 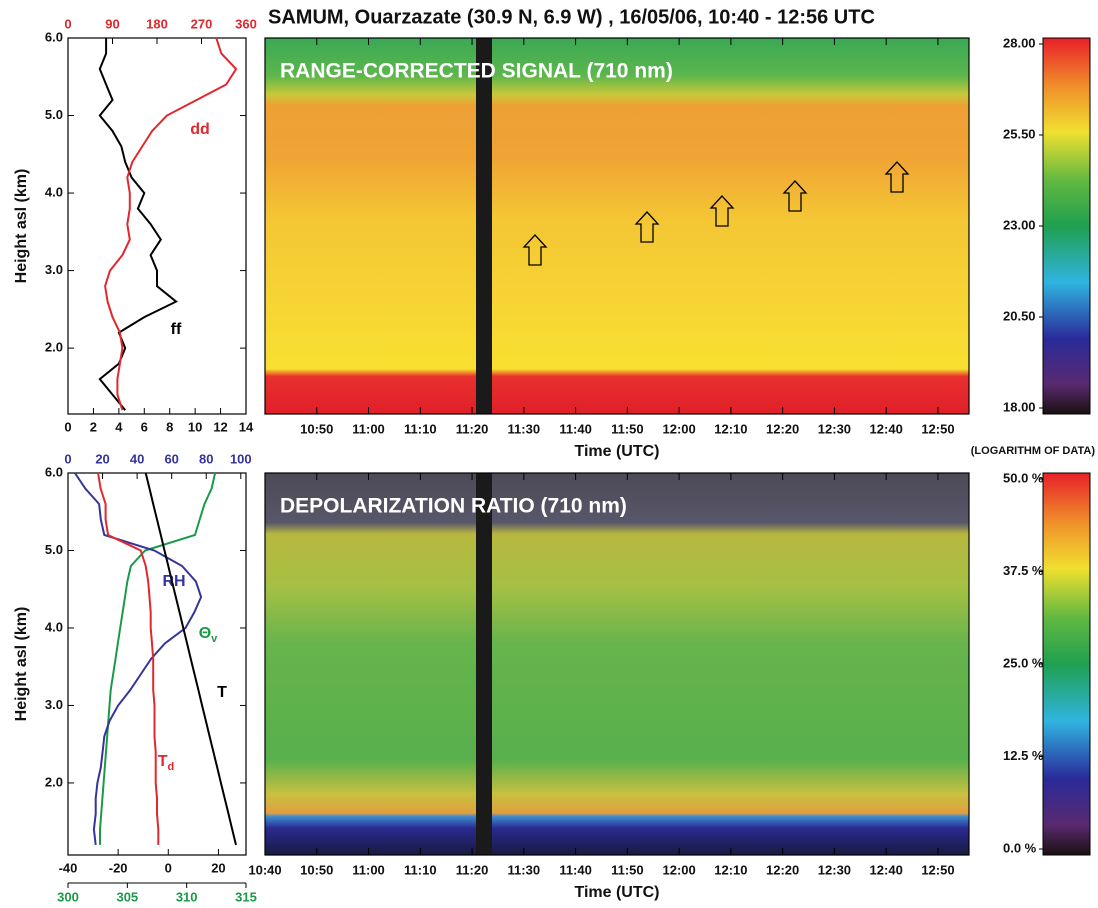 I want to click on x2-tick-label: 360, so click(x=246, y=23).